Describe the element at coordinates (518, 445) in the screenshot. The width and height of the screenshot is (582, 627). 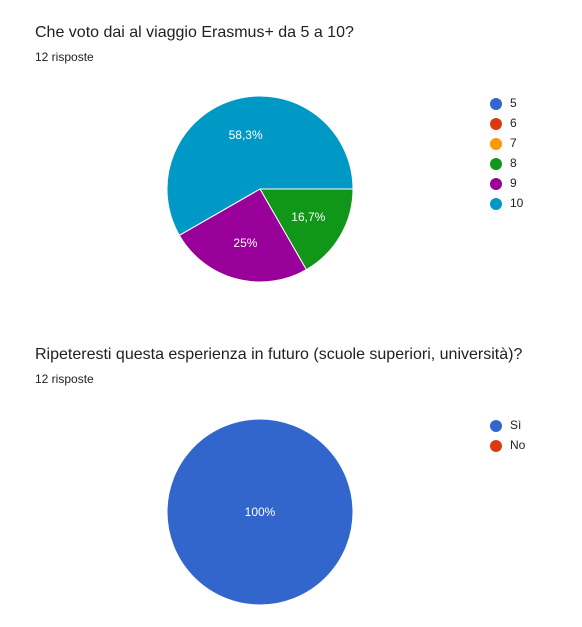
I see `legend-label: No` at that location.